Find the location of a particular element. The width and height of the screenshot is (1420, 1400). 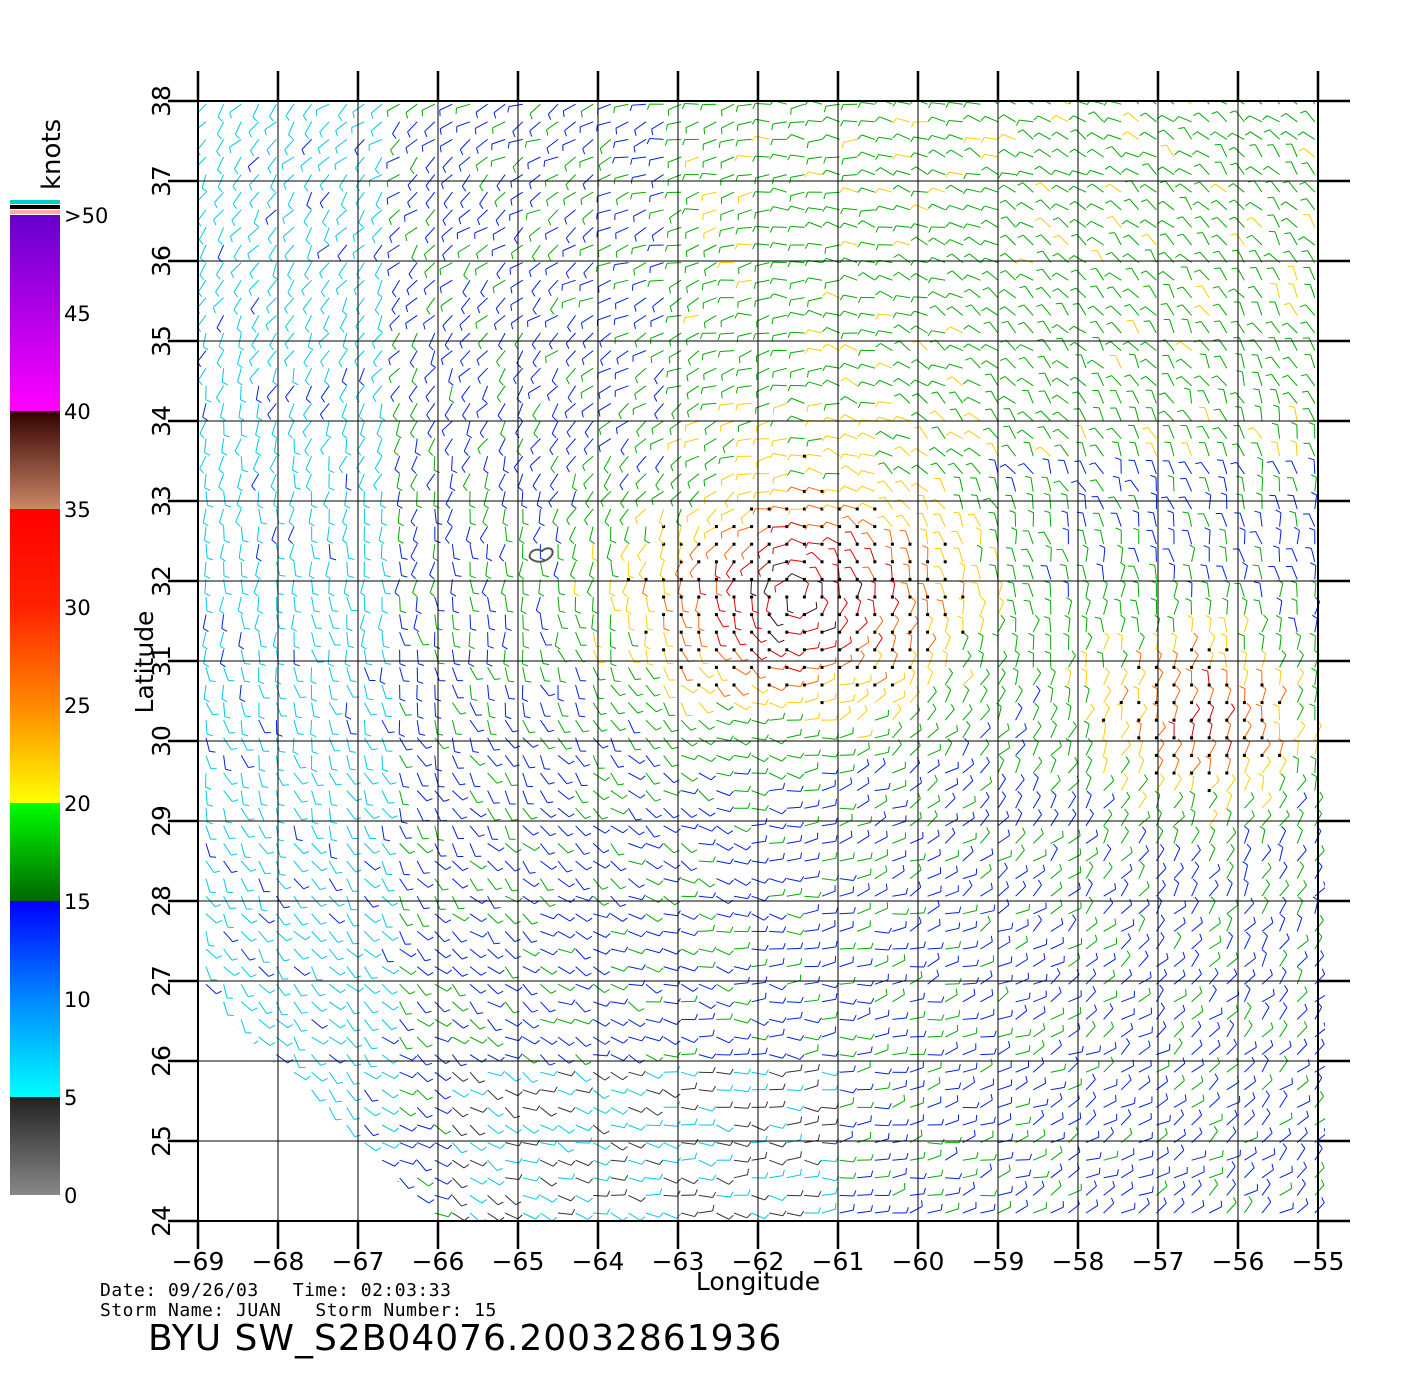

colorbar-tick-label: 30 is located at coordinates (77, 608).